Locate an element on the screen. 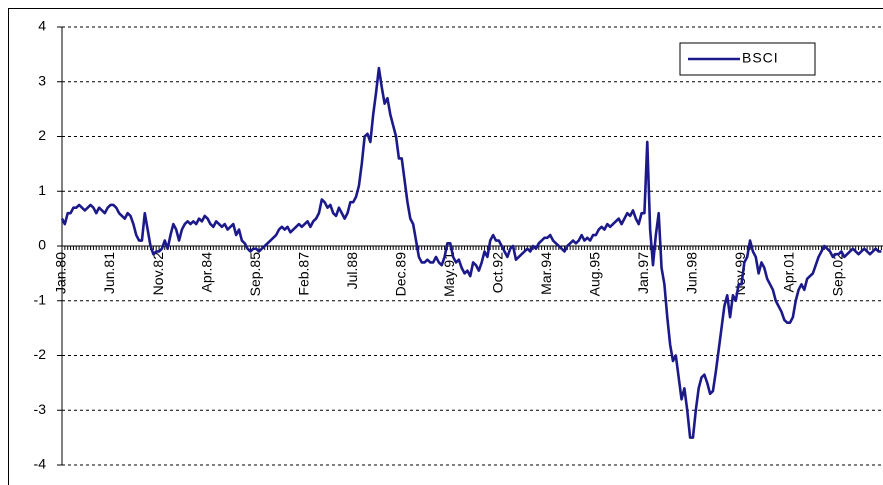 This screenshot has height=485, width=883. x-tick-label: Sep.02 is located at coordinates (837, 274).